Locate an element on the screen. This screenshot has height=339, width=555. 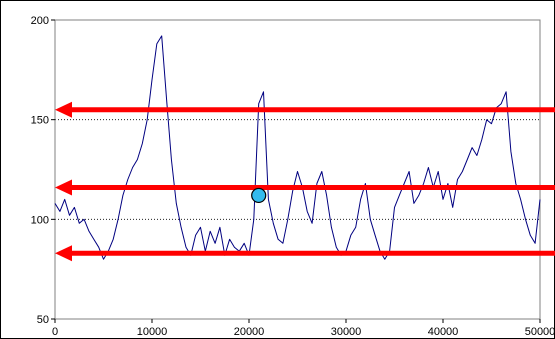
highlight-marker is located at coordinates (259, 195).